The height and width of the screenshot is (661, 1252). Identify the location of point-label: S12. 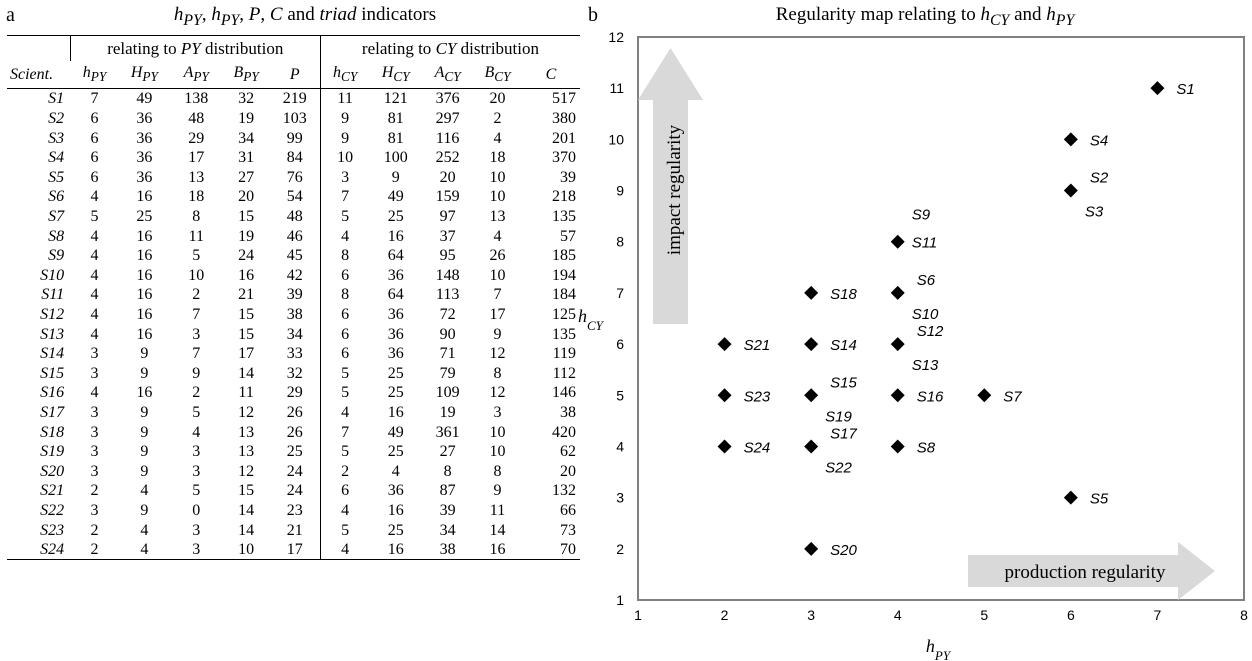
(930, 331).